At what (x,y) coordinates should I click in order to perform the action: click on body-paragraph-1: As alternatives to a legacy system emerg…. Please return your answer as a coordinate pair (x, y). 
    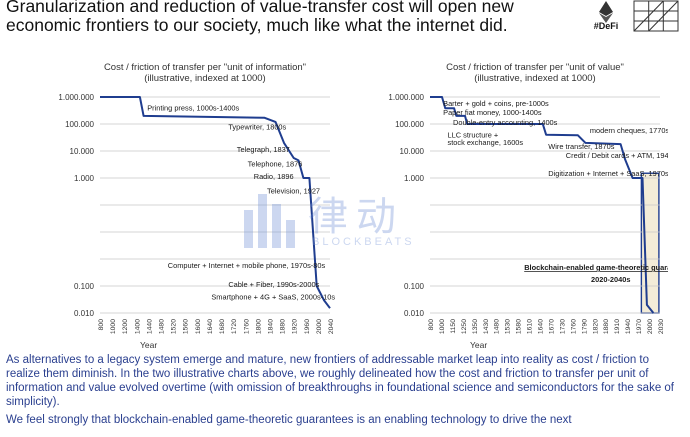
    Looking at the image, I should click on (340, 381).